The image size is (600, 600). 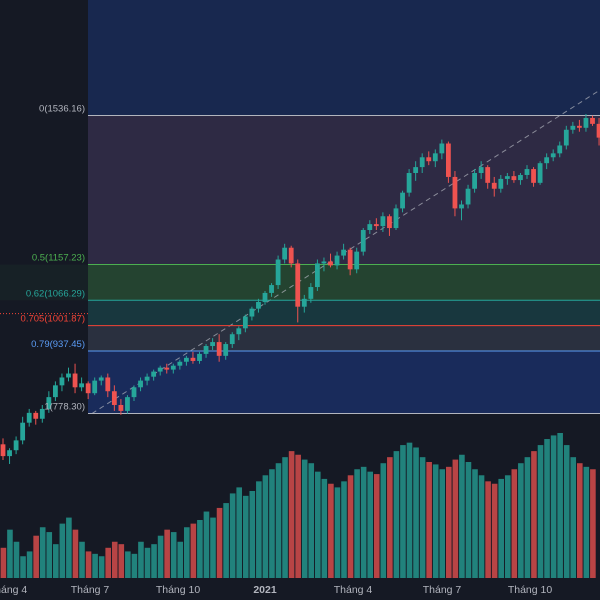 What do you see at coordinates (265, 590) in the screenshot?
I see `time-axis-label: 2021` at bounding box center [265, 590].